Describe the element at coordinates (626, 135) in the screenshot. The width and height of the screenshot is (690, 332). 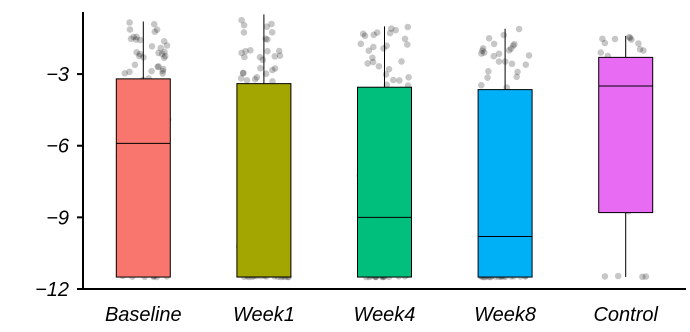
I see `box-control` at that location.